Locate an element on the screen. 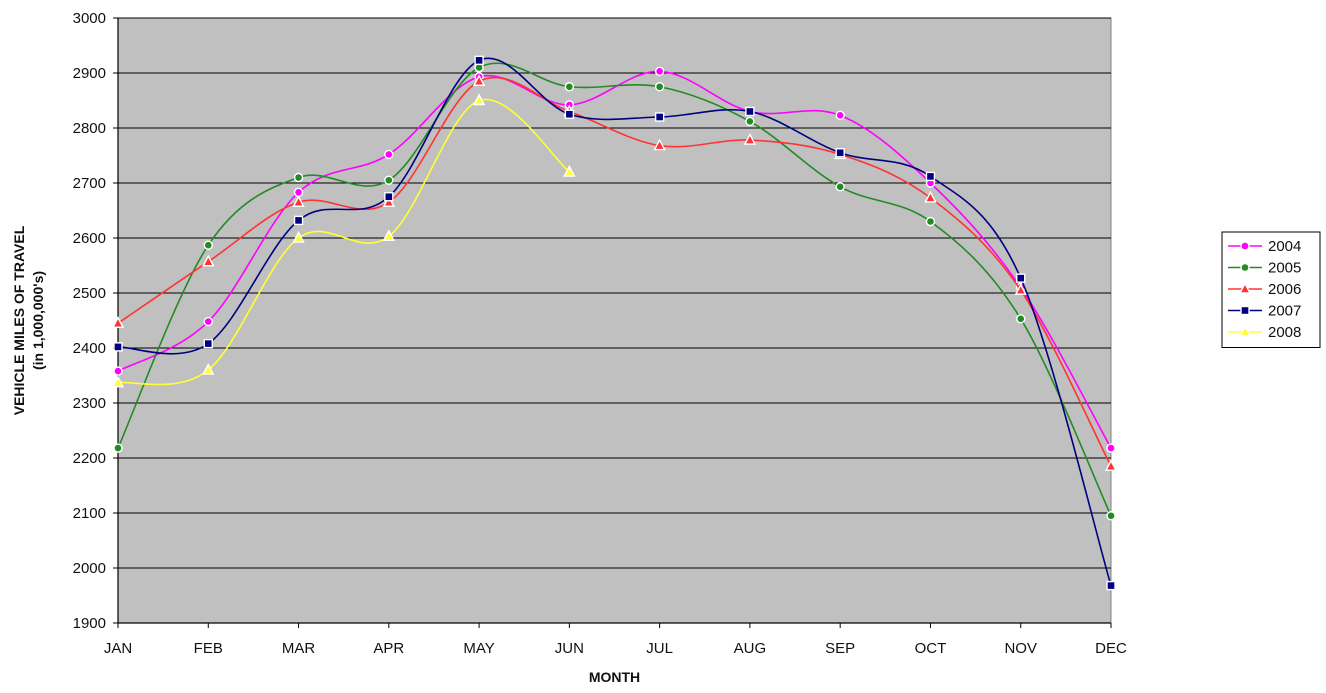 The width and height of the screenshot is (1326, 693). y-tick-label: 2300 is located at coordinates (89, 403).